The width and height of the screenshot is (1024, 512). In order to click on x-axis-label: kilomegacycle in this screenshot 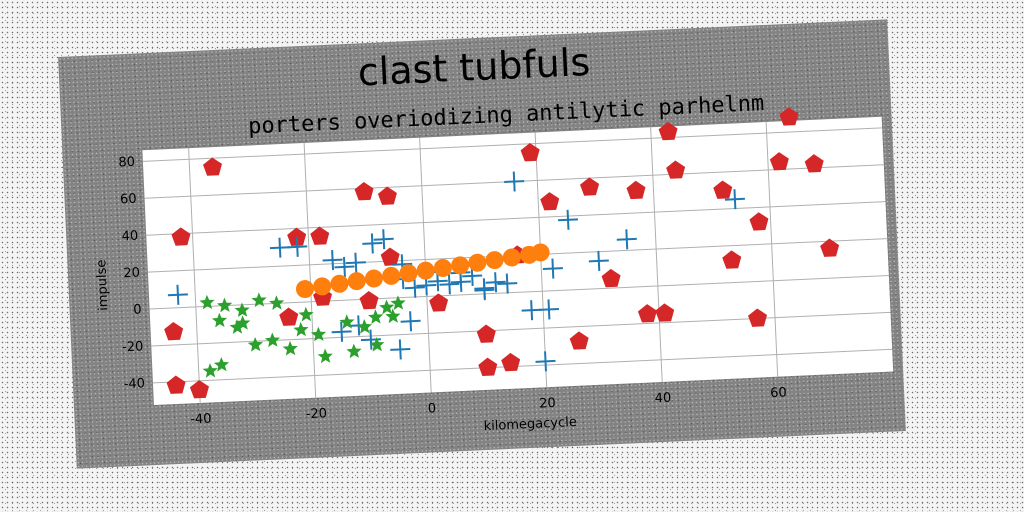, I will do `click(530, 424)`.